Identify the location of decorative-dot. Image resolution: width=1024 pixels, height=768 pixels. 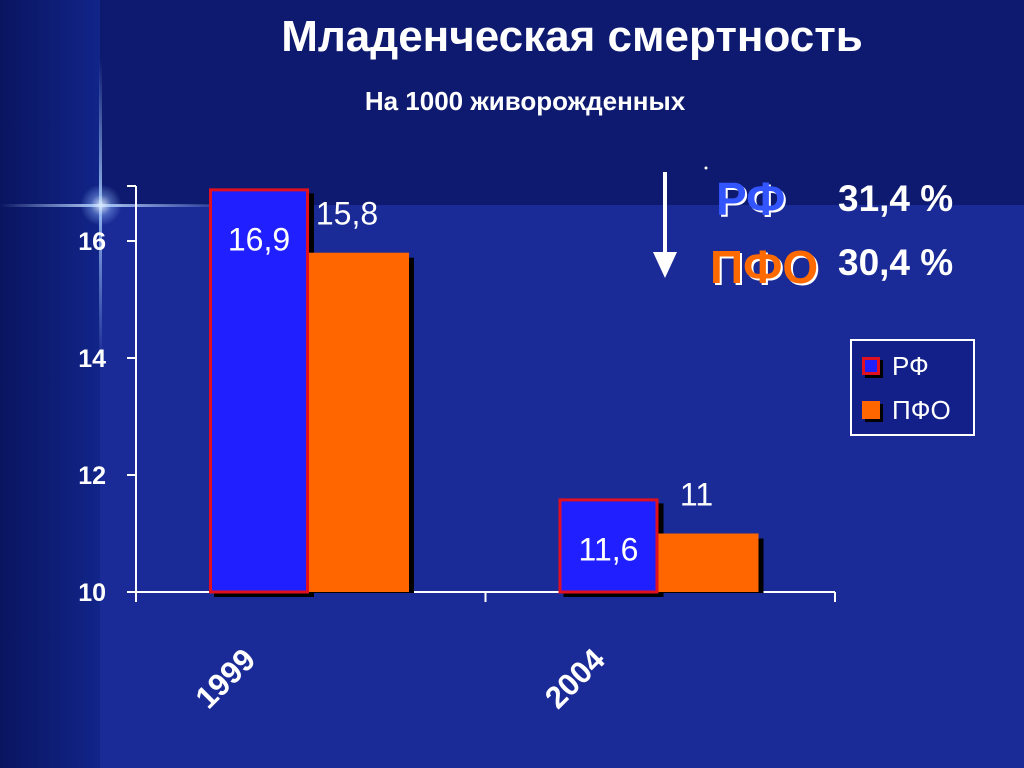
(706, 168).